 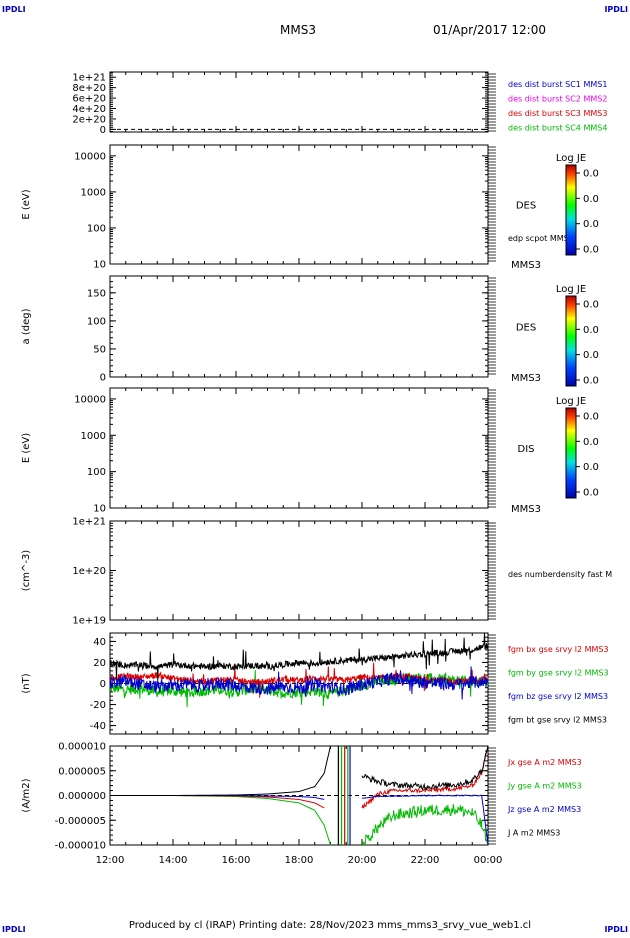 What do you see at coordinates (14, 929) in the screenshot?
I see `corner-mark-bottom-left: IPDLI` at bounding box center [14, 929].